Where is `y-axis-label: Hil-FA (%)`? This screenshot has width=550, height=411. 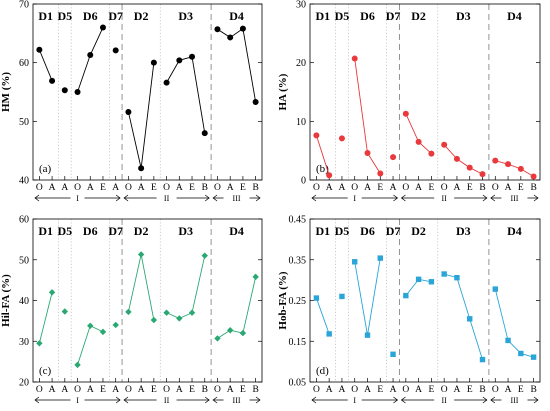
y-axis-label: Hil-FA (%) is located at coordinates (6, 300).